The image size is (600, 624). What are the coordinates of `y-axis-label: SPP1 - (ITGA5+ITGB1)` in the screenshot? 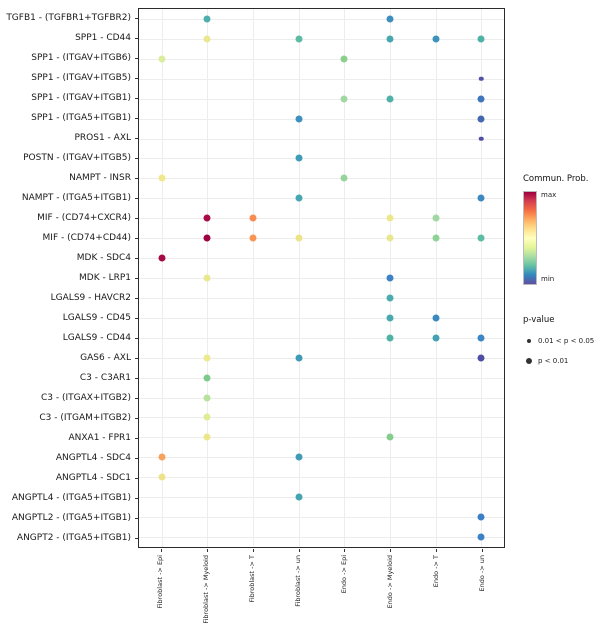 It's located at (81, 118).